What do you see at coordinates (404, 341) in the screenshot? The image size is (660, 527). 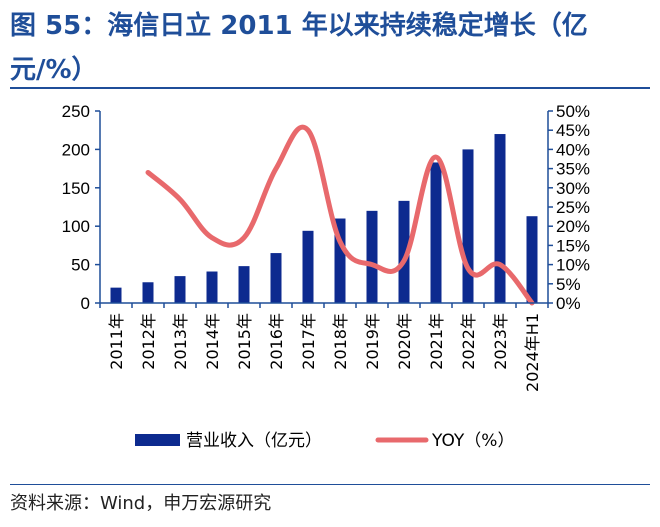 I see `x-tick-label: 2020年` at bounding box center [404, 341].